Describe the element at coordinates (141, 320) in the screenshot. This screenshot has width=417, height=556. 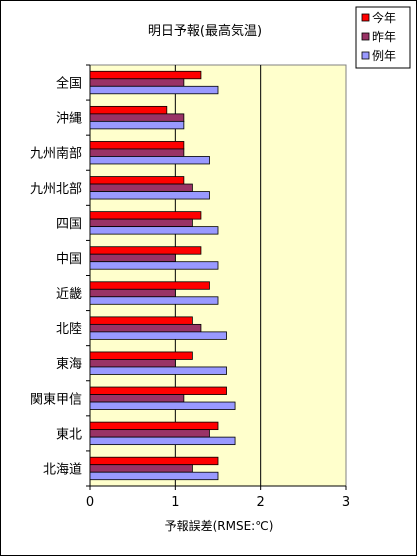
I see `bar-今年-北陸` at that location.